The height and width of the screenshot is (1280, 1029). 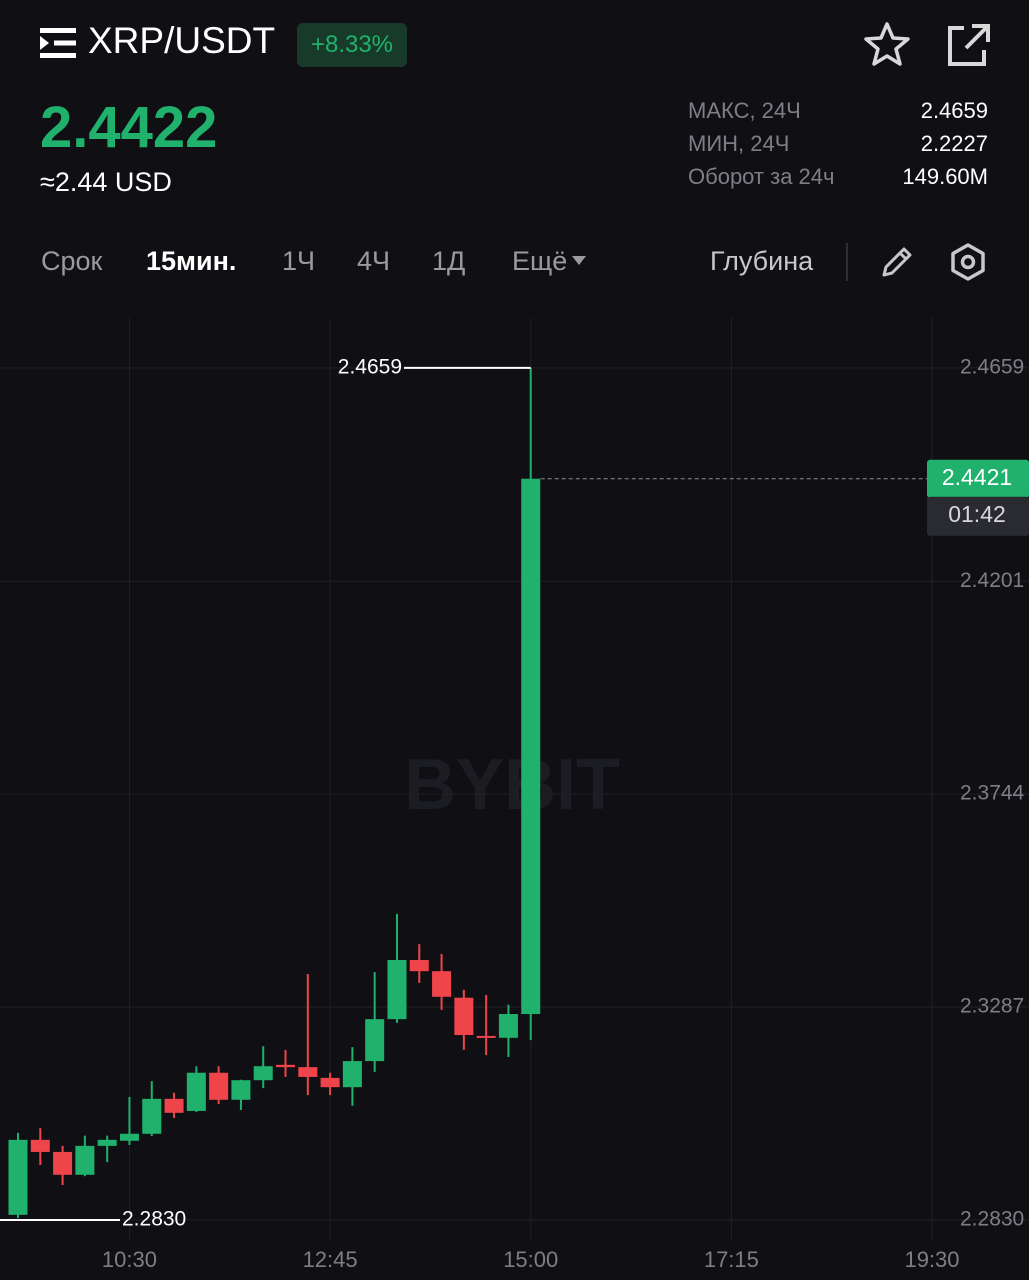 I want to click on depth-tab: Глубина, so click(x=762, y=261).